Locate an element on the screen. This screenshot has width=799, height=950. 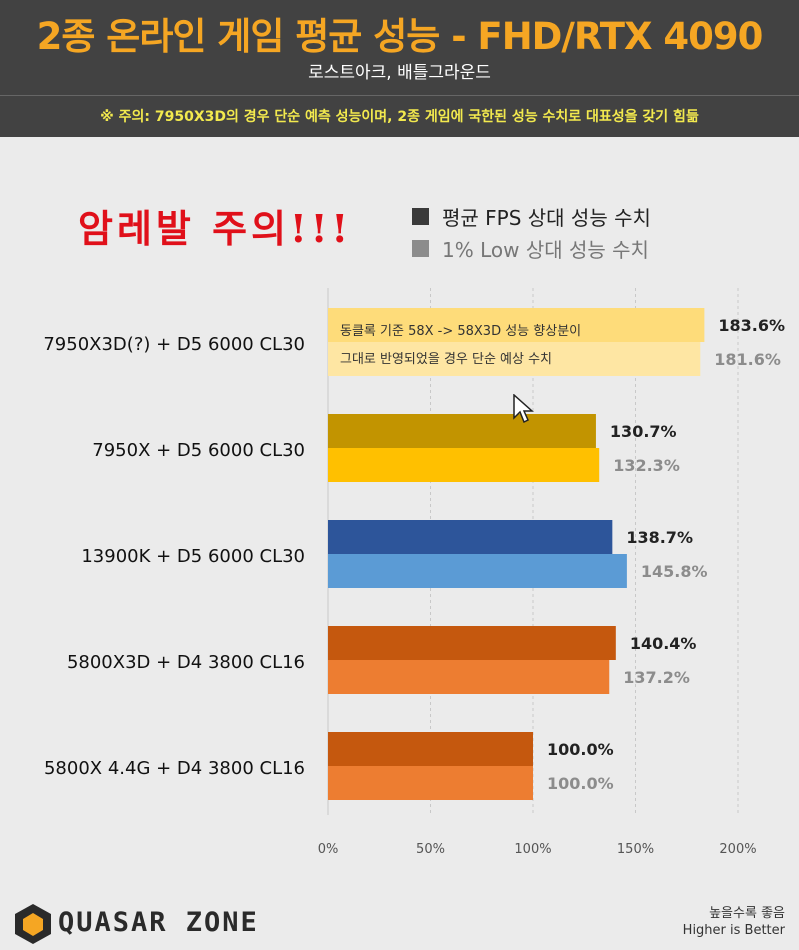
callout-line-1: 동클록 기준 58X -> 58X3D 성능 향상분이 is located at coordinates (461, 331).